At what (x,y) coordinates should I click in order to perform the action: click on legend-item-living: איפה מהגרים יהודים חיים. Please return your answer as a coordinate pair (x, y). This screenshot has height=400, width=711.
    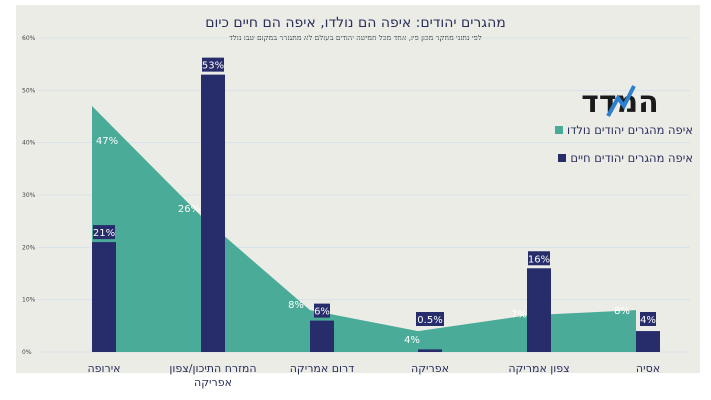
    Looking at the image, I should click on (625, 158).